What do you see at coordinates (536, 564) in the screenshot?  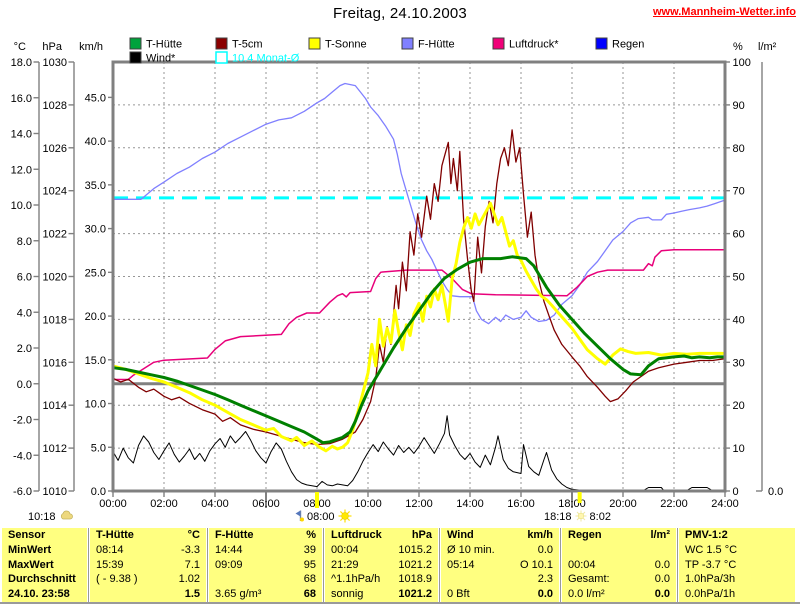 I see `table-cell: O 10.1` at bounding box center [536, 564].